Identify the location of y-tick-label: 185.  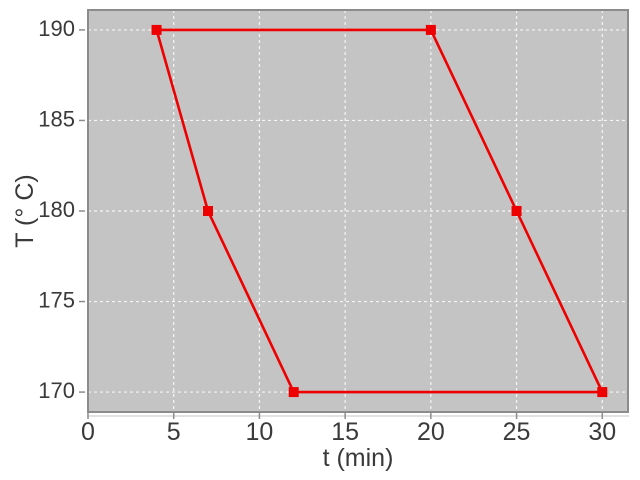
(56, 118).